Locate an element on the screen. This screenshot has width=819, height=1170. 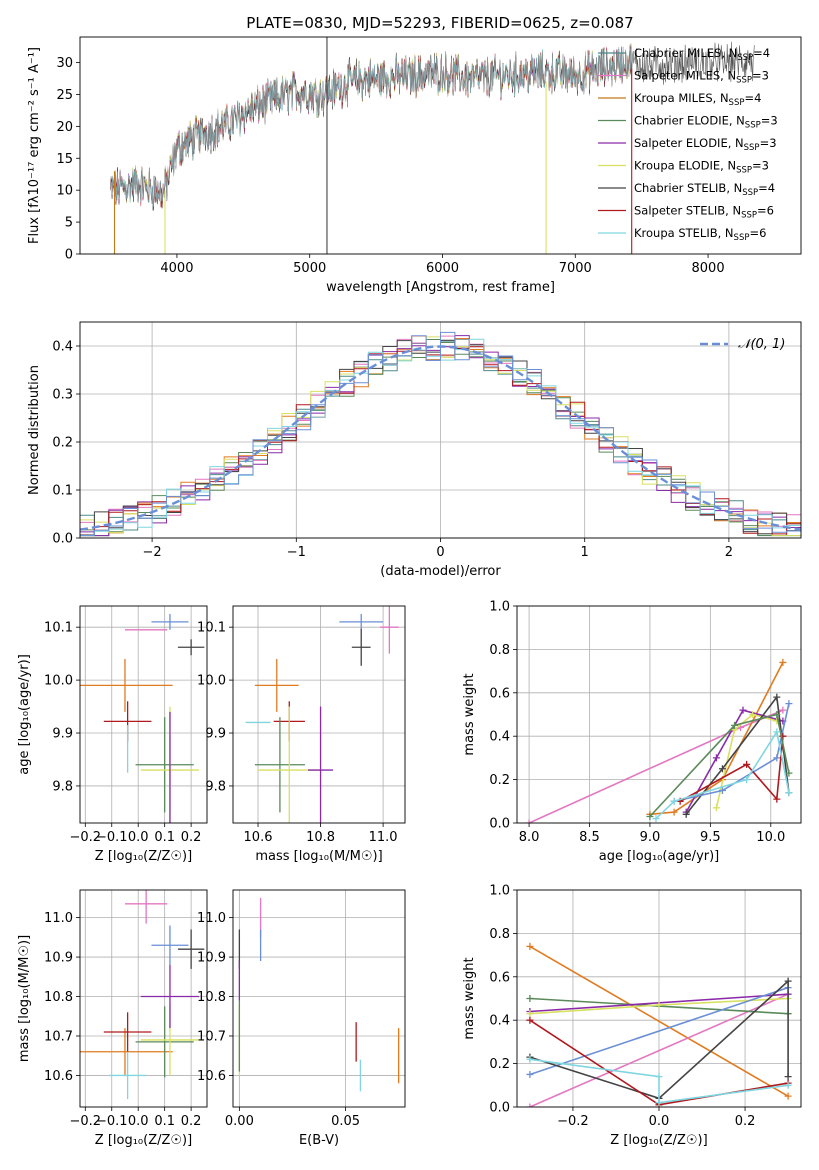
x-tick-label: 0.2 is located at coordinates (191, 1121).